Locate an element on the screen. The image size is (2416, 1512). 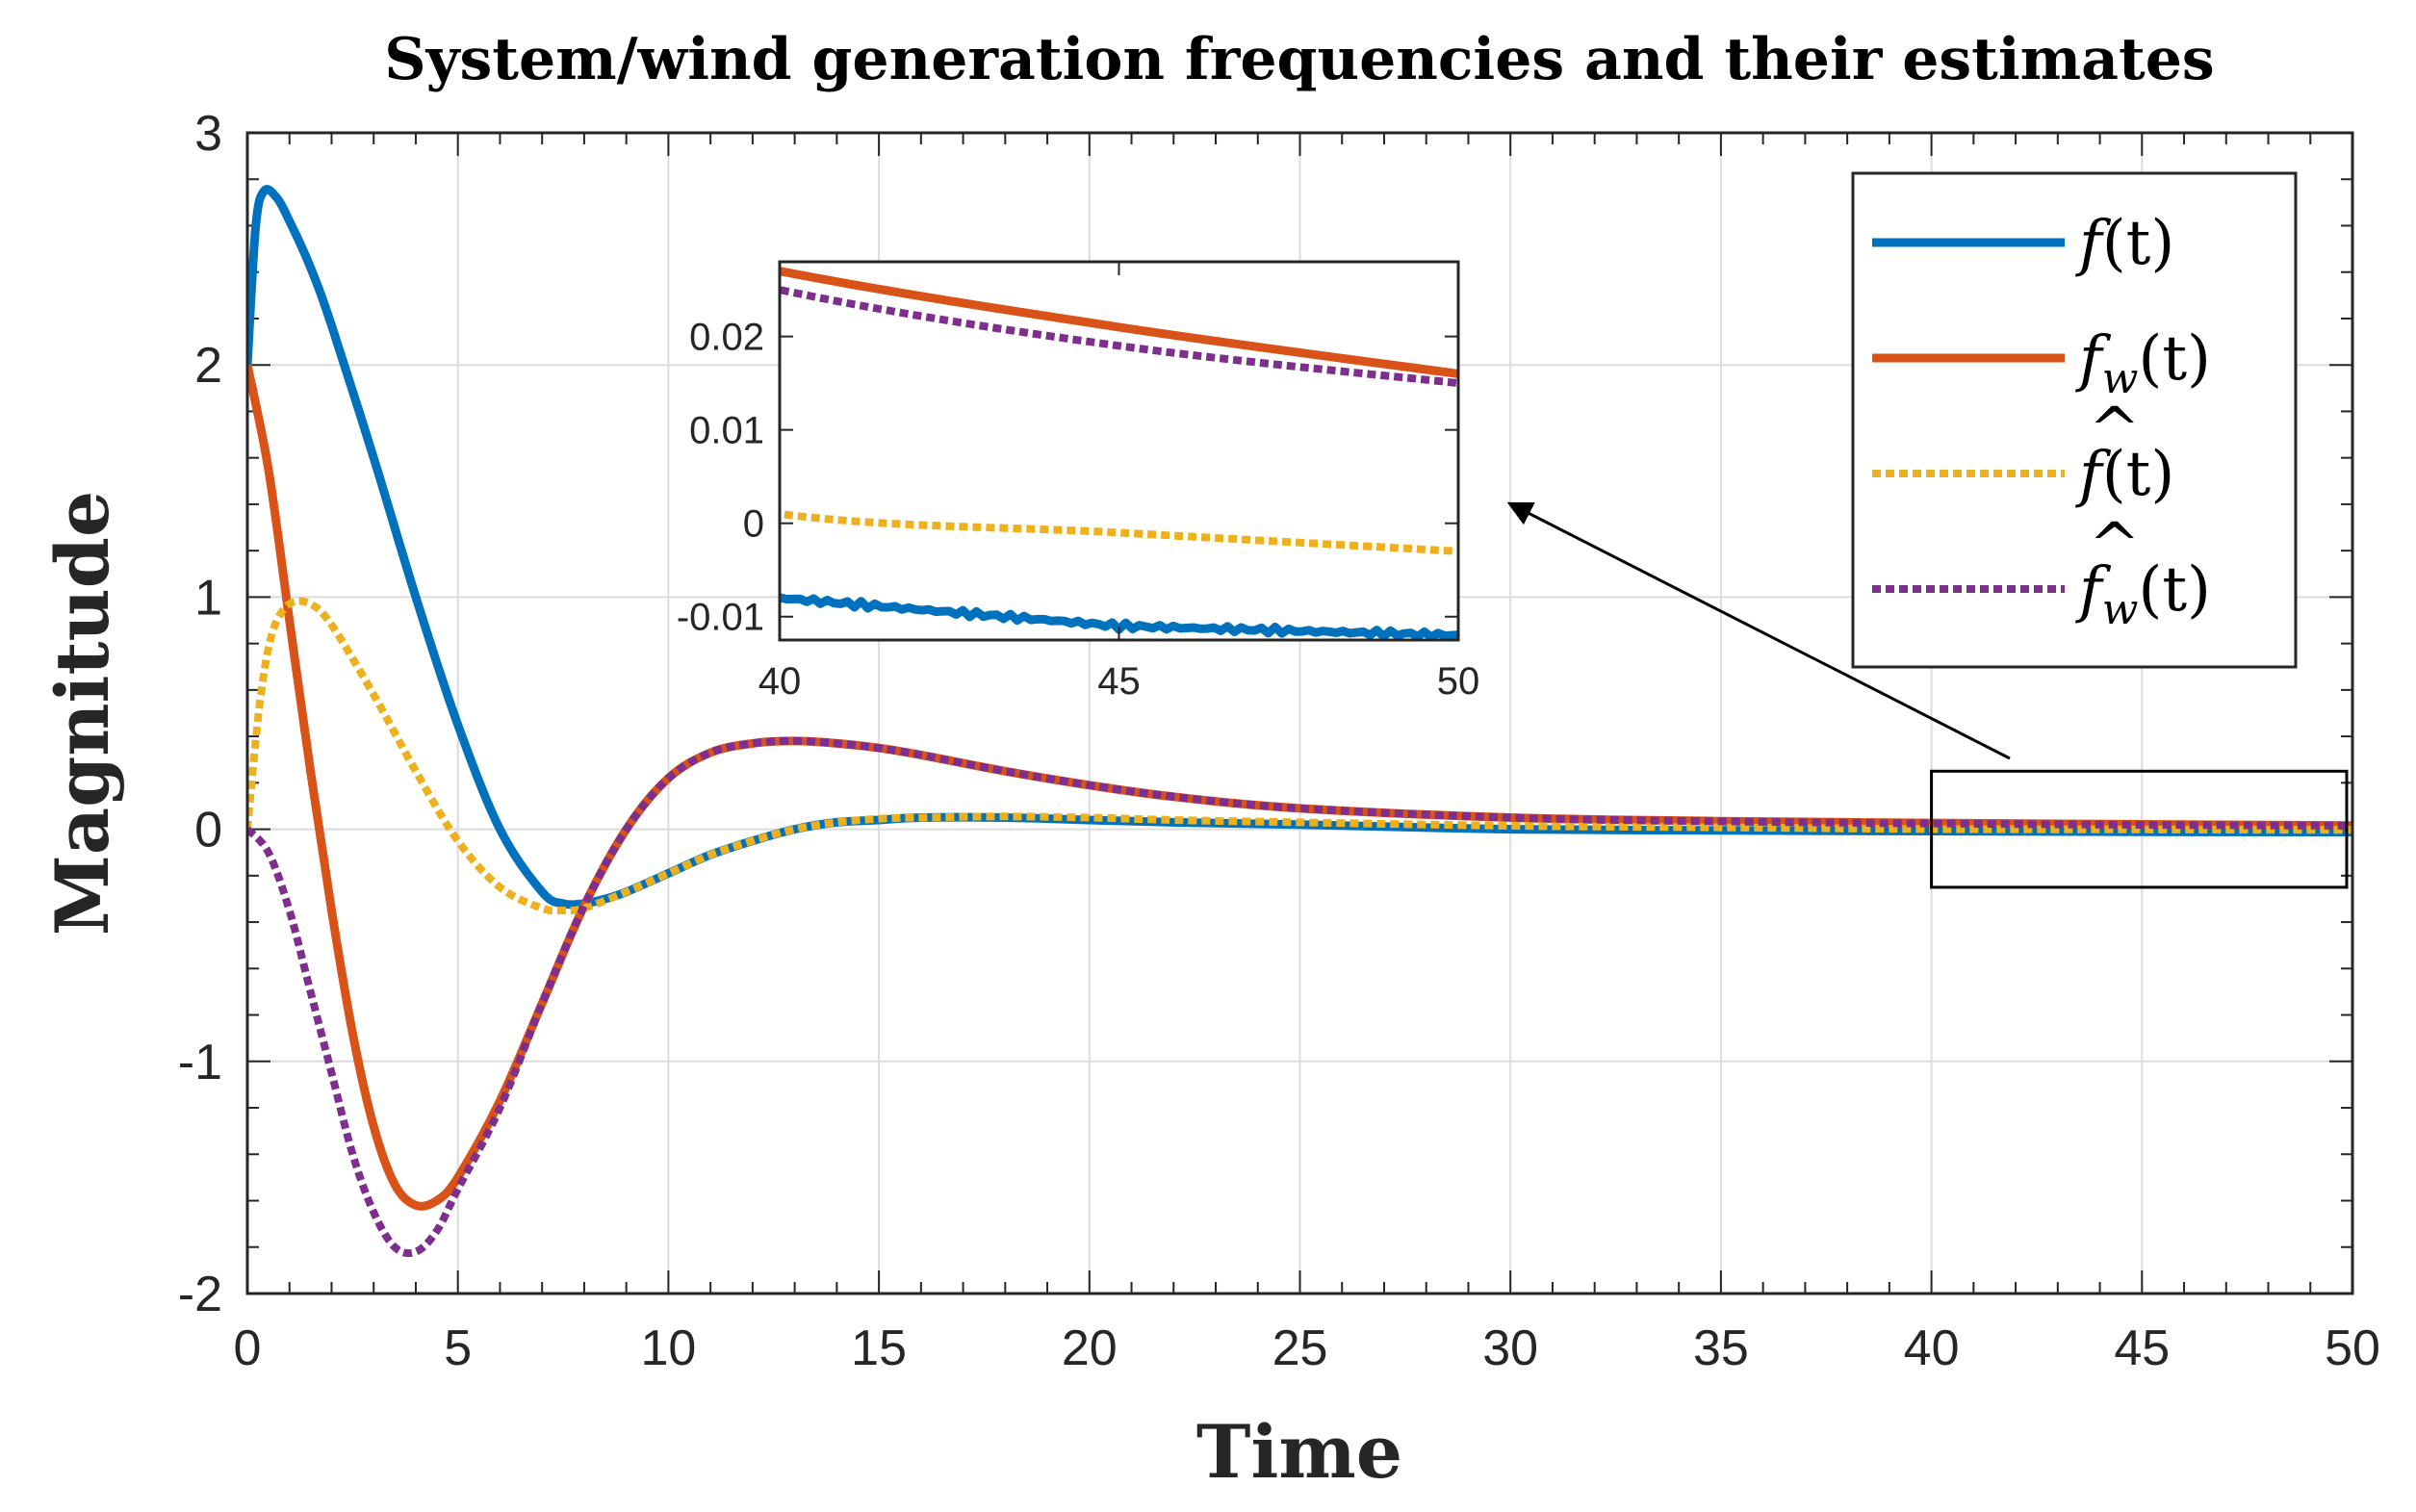
legend-box is located at coordinates (2074, 420).